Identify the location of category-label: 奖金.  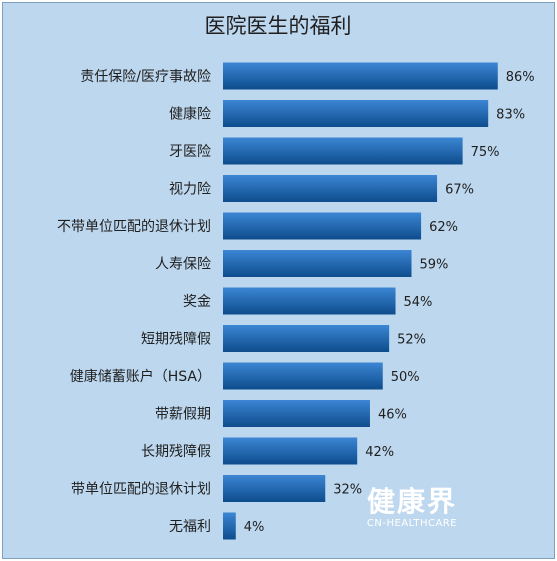
(197, 301).